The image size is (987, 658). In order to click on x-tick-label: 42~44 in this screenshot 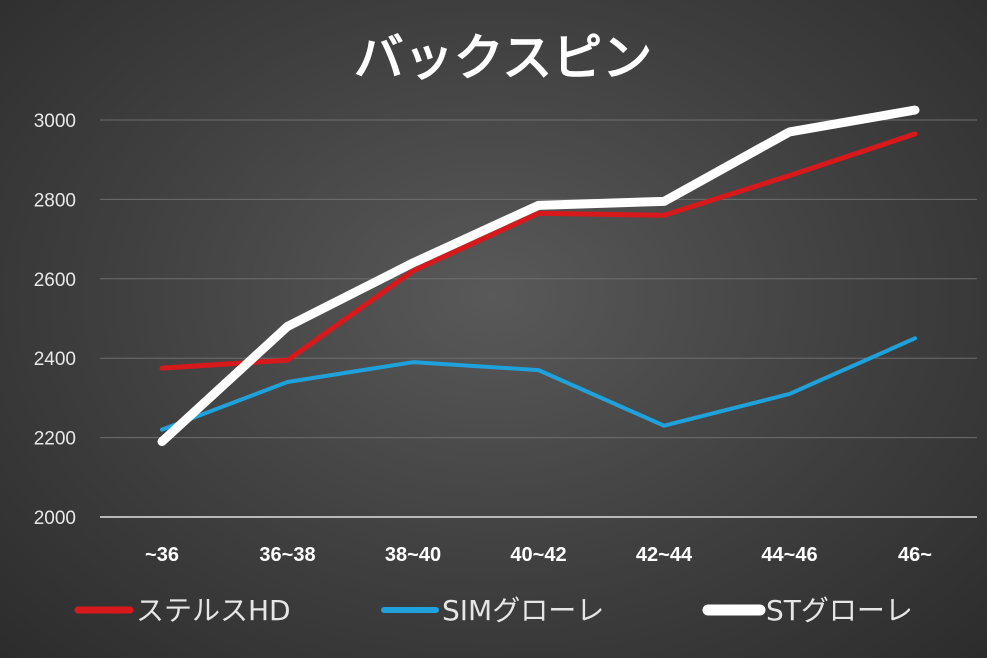, I will do `click(664, 555)`.